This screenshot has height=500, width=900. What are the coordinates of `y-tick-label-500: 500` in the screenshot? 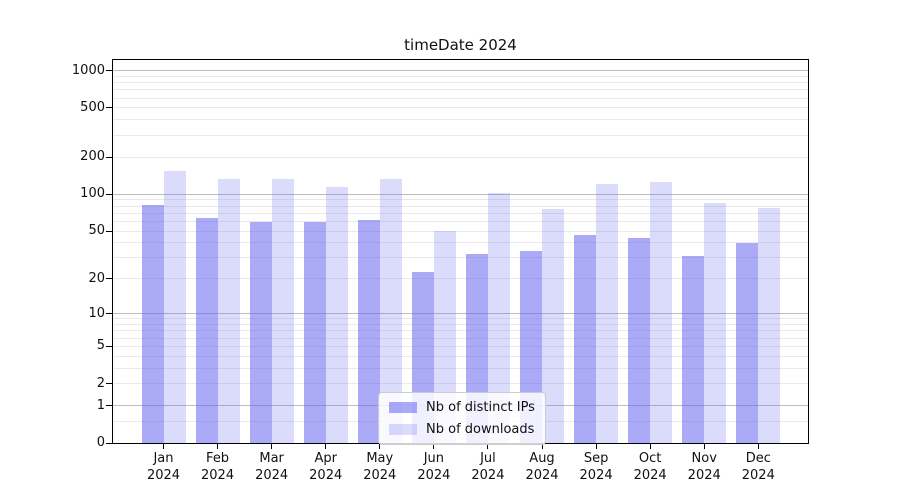 It's located at (92, 107).